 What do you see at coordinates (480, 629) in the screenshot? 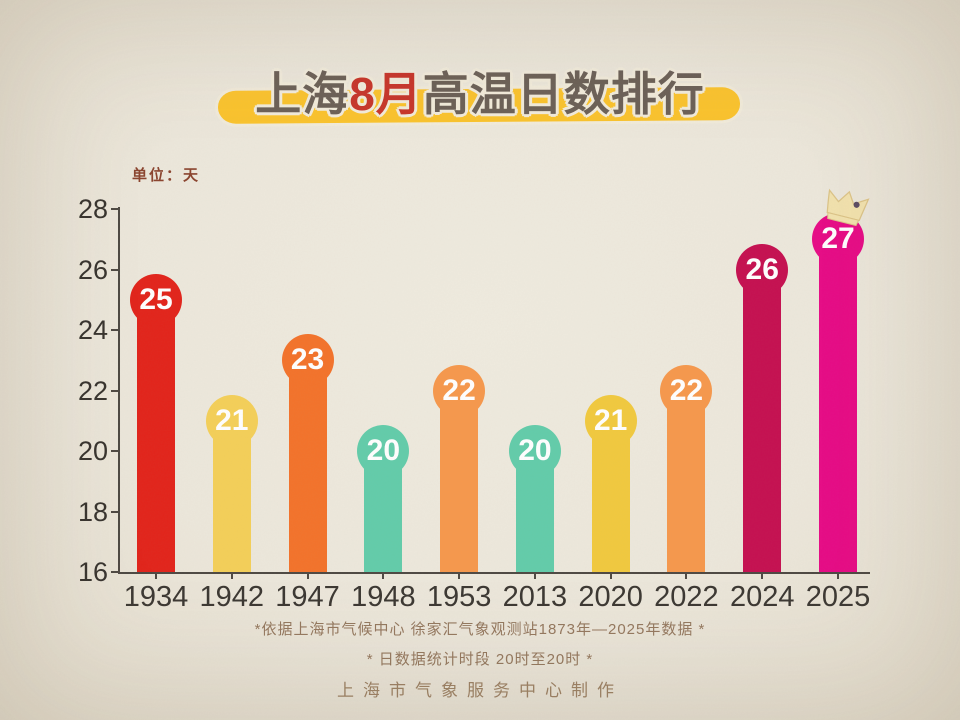
I see `footnote-source: *依据上海市气候中心 徐家汇气象观测站1873年—2025年数据 *` at bounding box center [480, 629].